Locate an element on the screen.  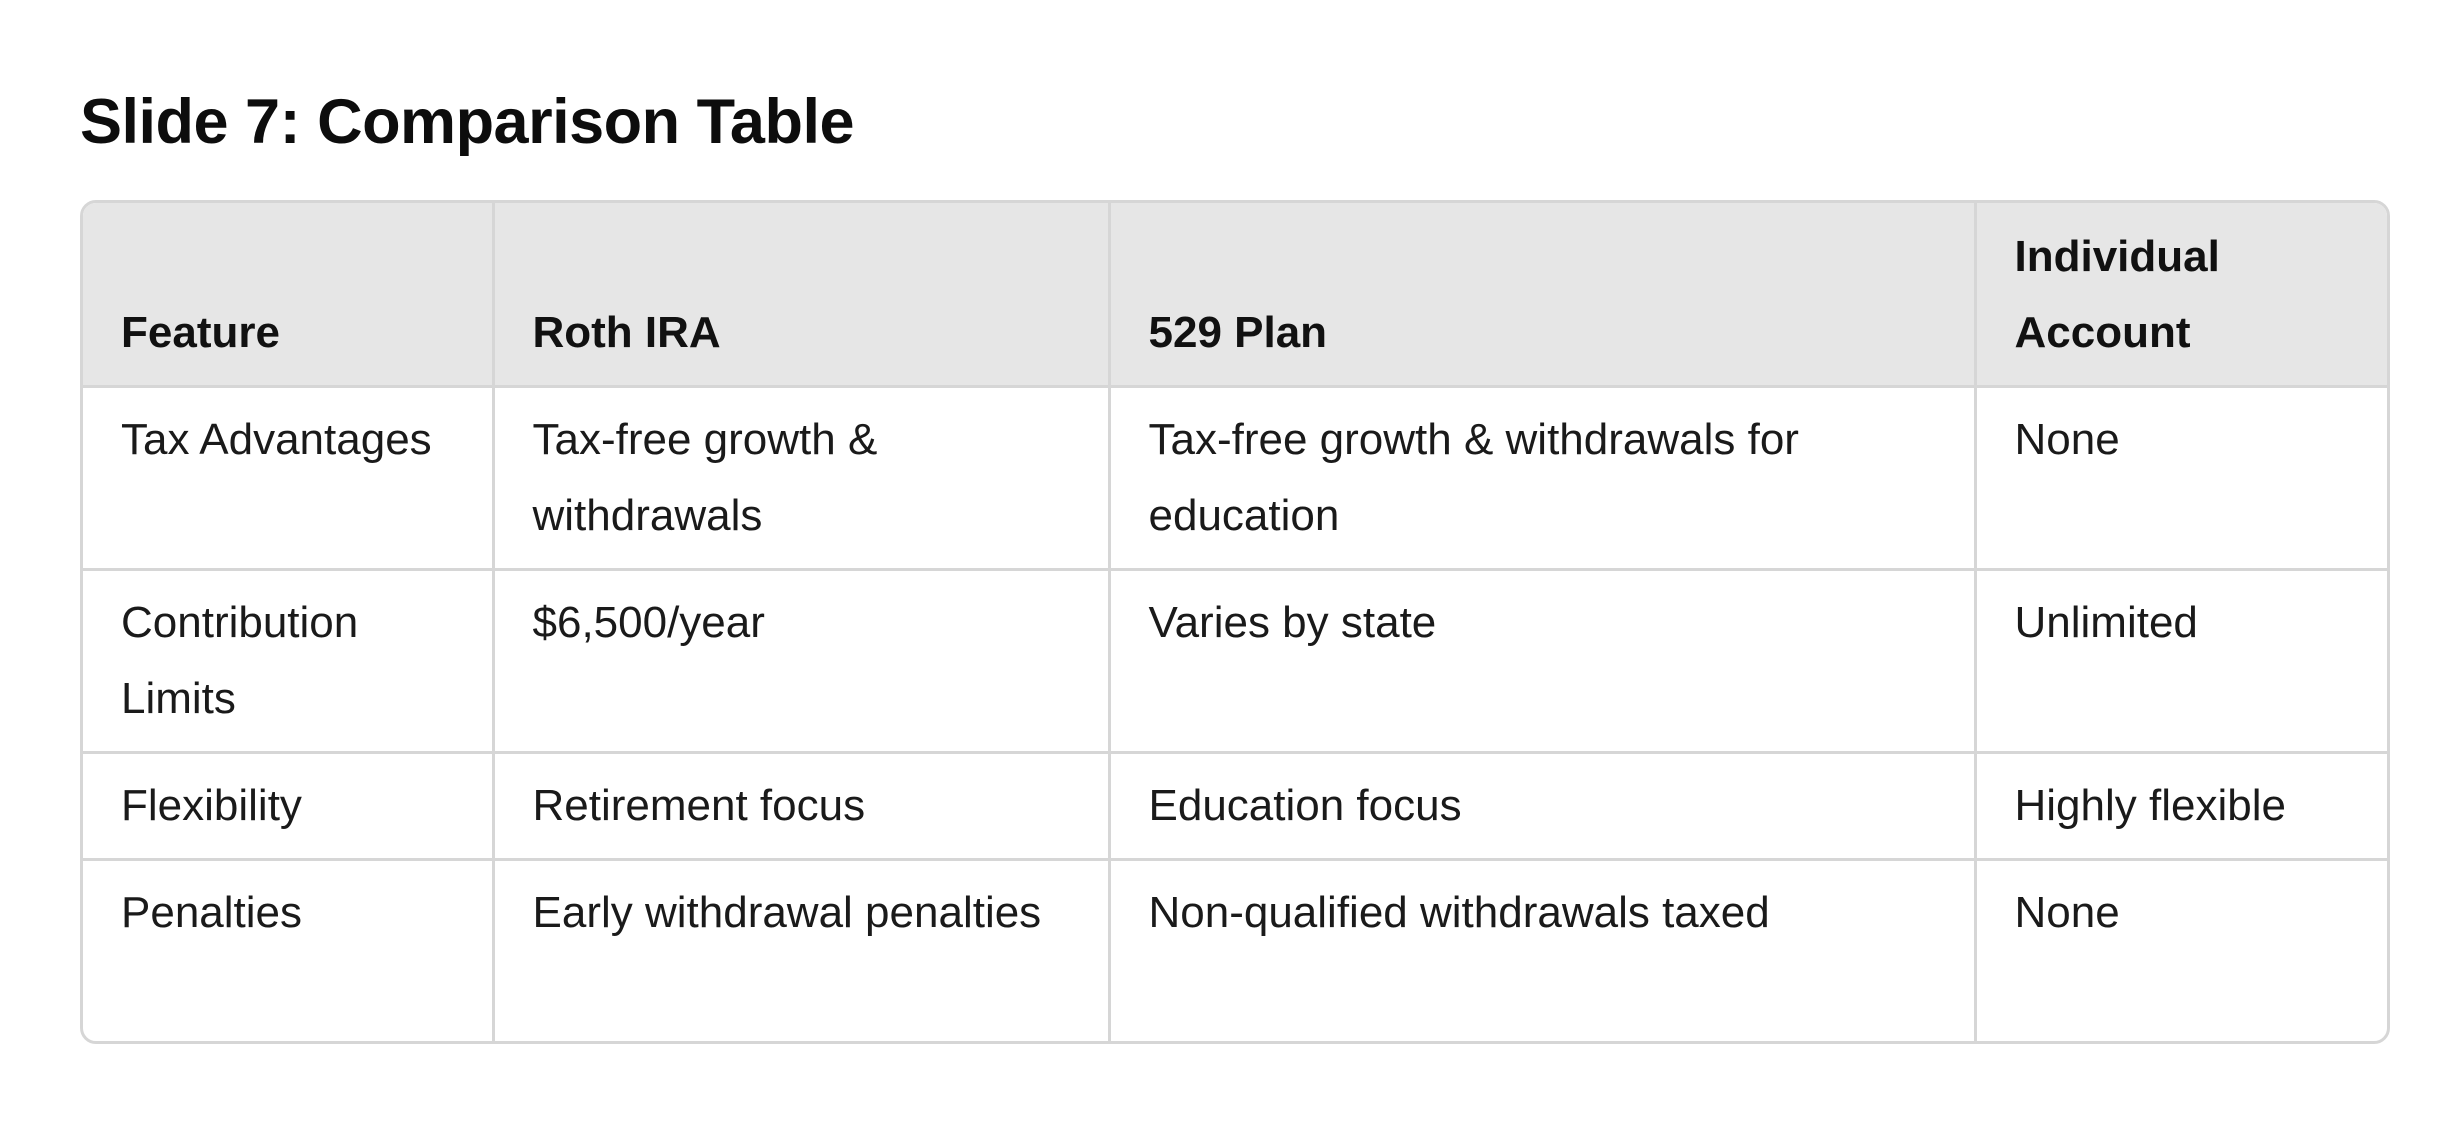
page-title: Slide 7: Comparison Table is located at coordinates (467, 122).